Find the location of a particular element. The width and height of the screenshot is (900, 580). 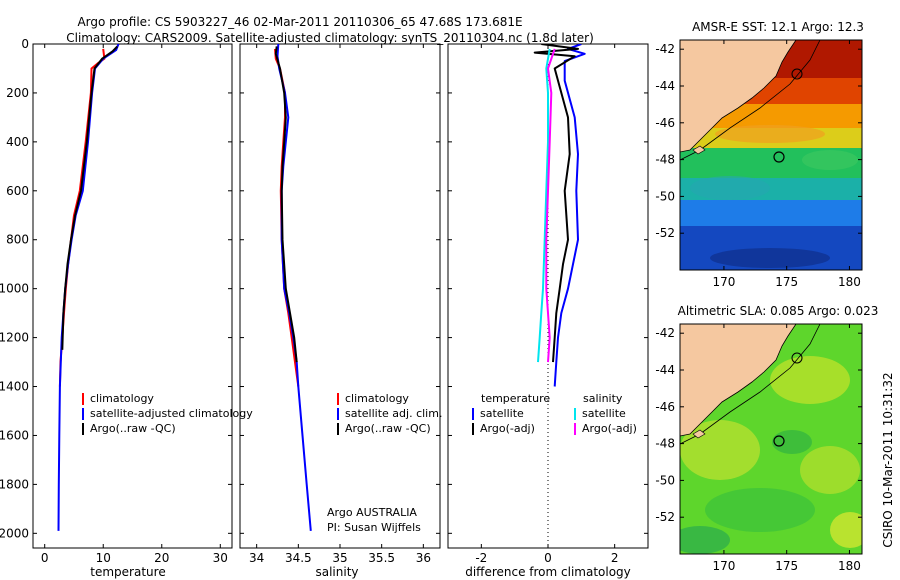

series-line-satellite-adj-clim- is located at coordinates (294, 287).